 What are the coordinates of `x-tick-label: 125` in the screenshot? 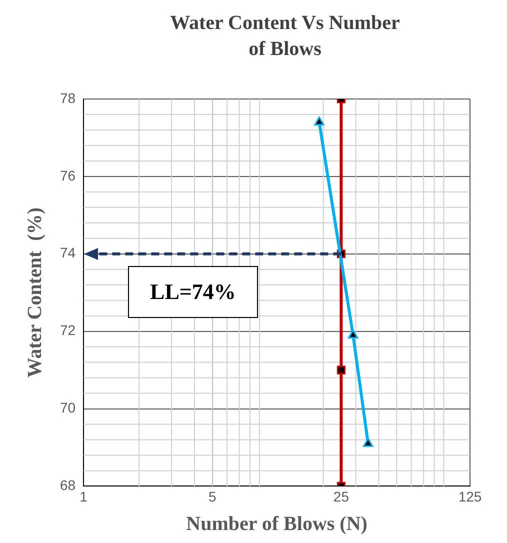 It's located at (470, 496).